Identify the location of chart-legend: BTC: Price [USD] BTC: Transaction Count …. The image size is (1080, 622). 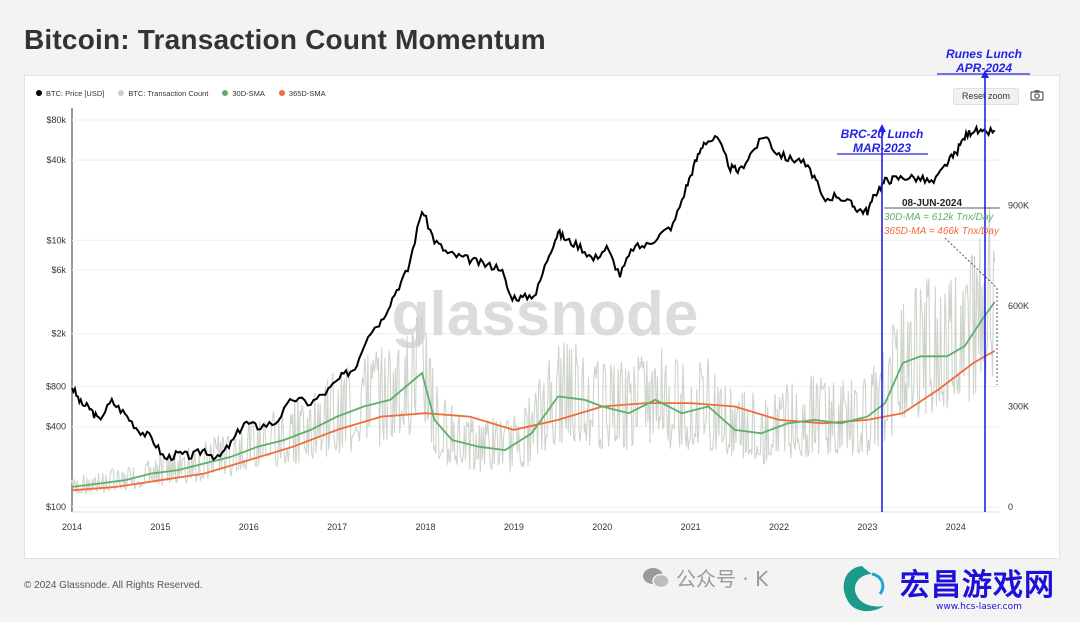
(181, 93).